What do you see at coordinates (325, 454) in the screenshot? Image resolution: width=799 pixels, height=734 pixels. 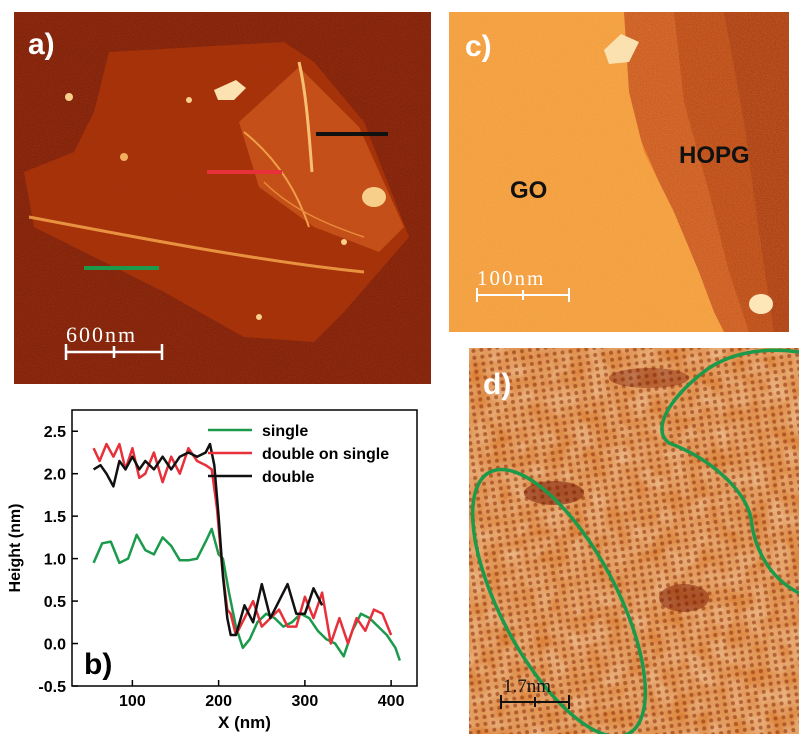 I see `legend-label-double-on-single: double on single` at bounding box center [325, 454].